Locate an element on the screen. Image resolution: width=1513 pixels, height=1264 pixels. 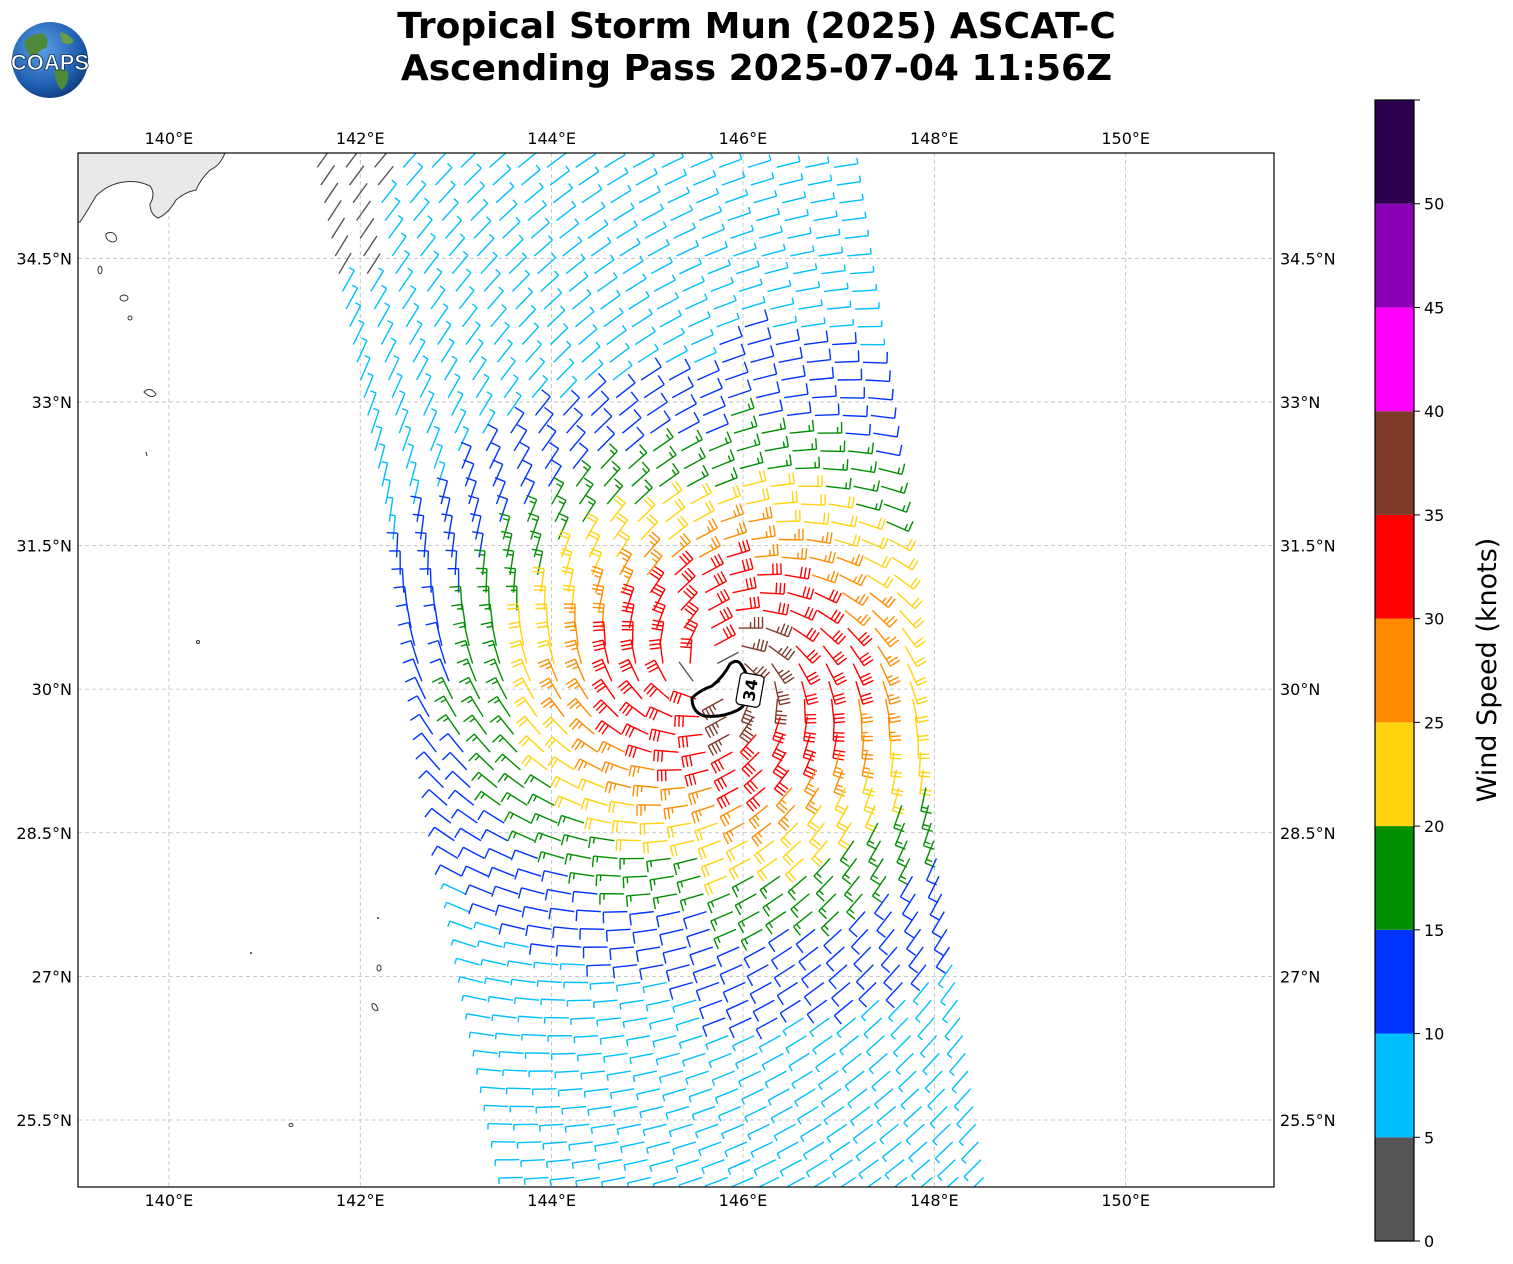
latitude-tick-label-left: 30°N is located at coordinates (52, 689).